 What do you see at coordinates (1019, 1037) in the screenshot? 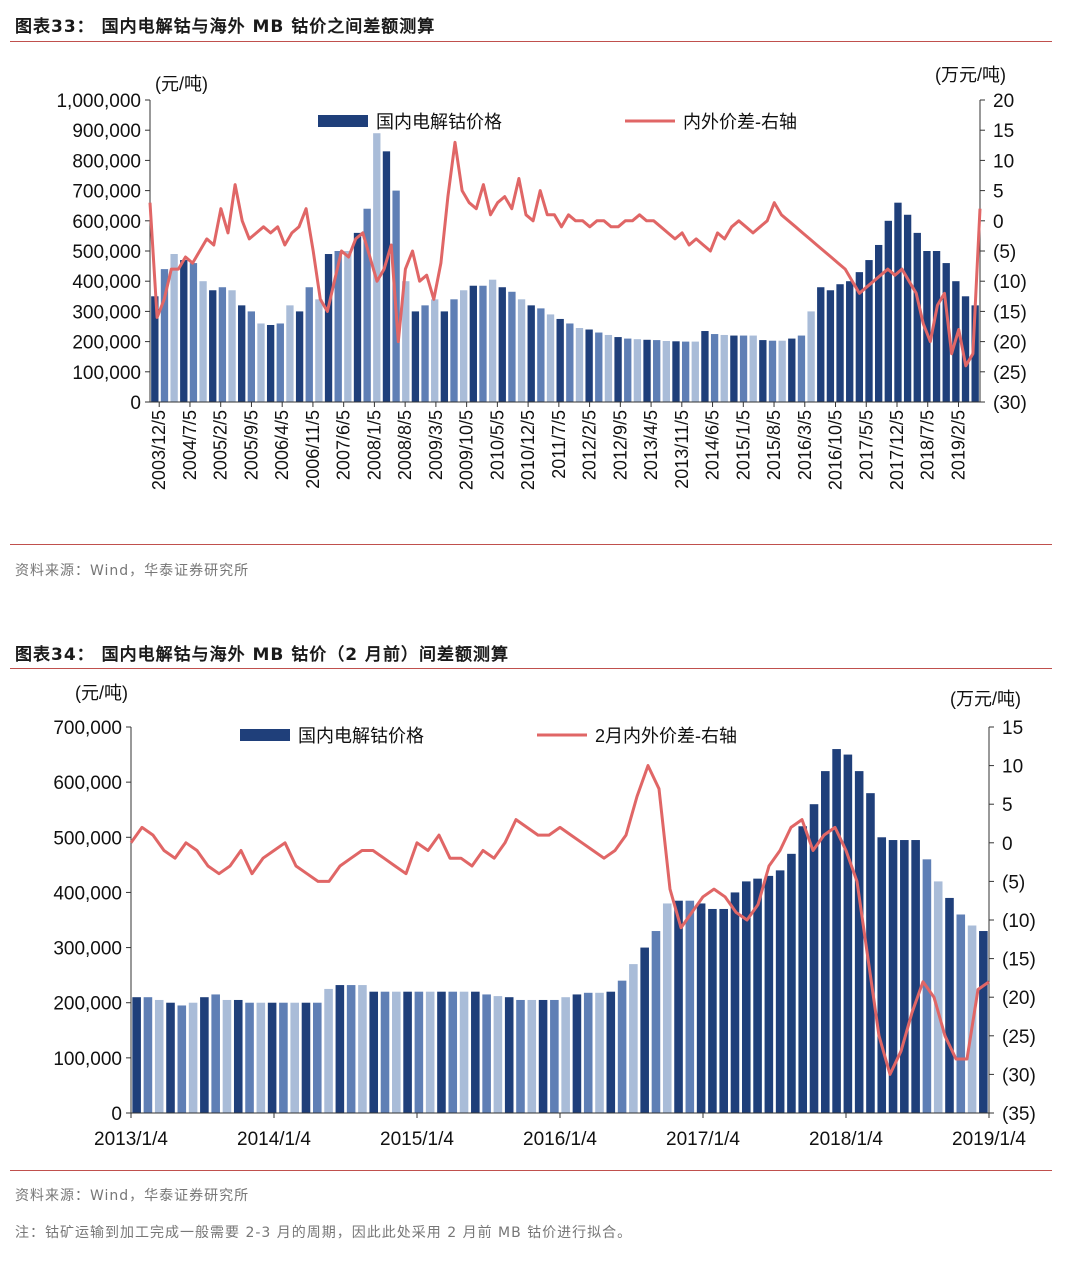
I see `right-tick-label: (25)` at bounding box center [1019, 1037].